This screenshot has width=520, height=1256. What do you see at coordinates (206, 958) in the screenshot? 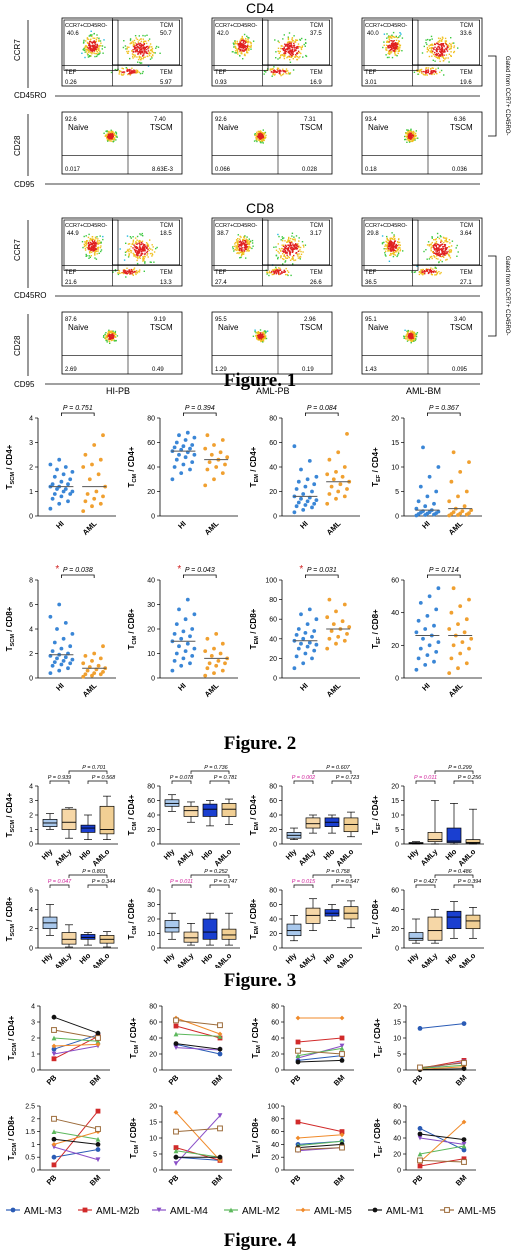
I see `group-label: Hlo` at bounding box center [206, 958].